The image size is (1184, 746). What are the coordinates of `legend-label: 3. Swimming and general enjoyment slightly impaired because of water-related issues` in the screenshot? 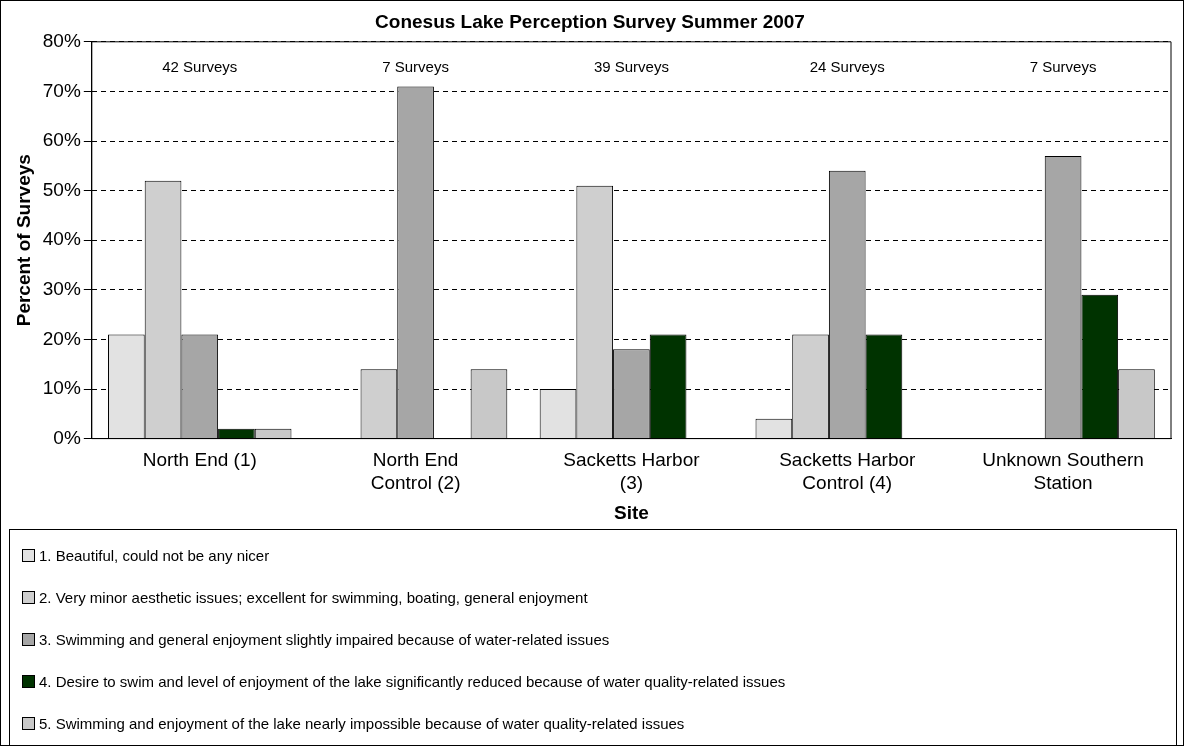 It's located at (324, 639).